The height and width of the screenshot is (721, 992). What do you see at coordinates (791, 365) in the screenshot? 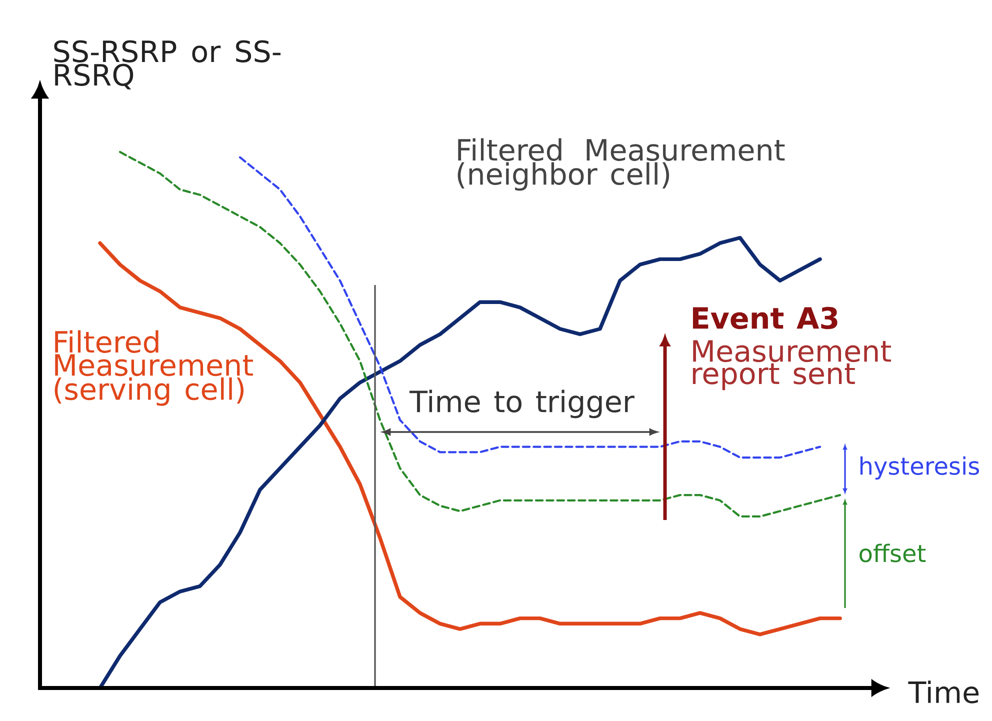
I see `annotation: Measurement report sent` at bounding box center [791, 365].